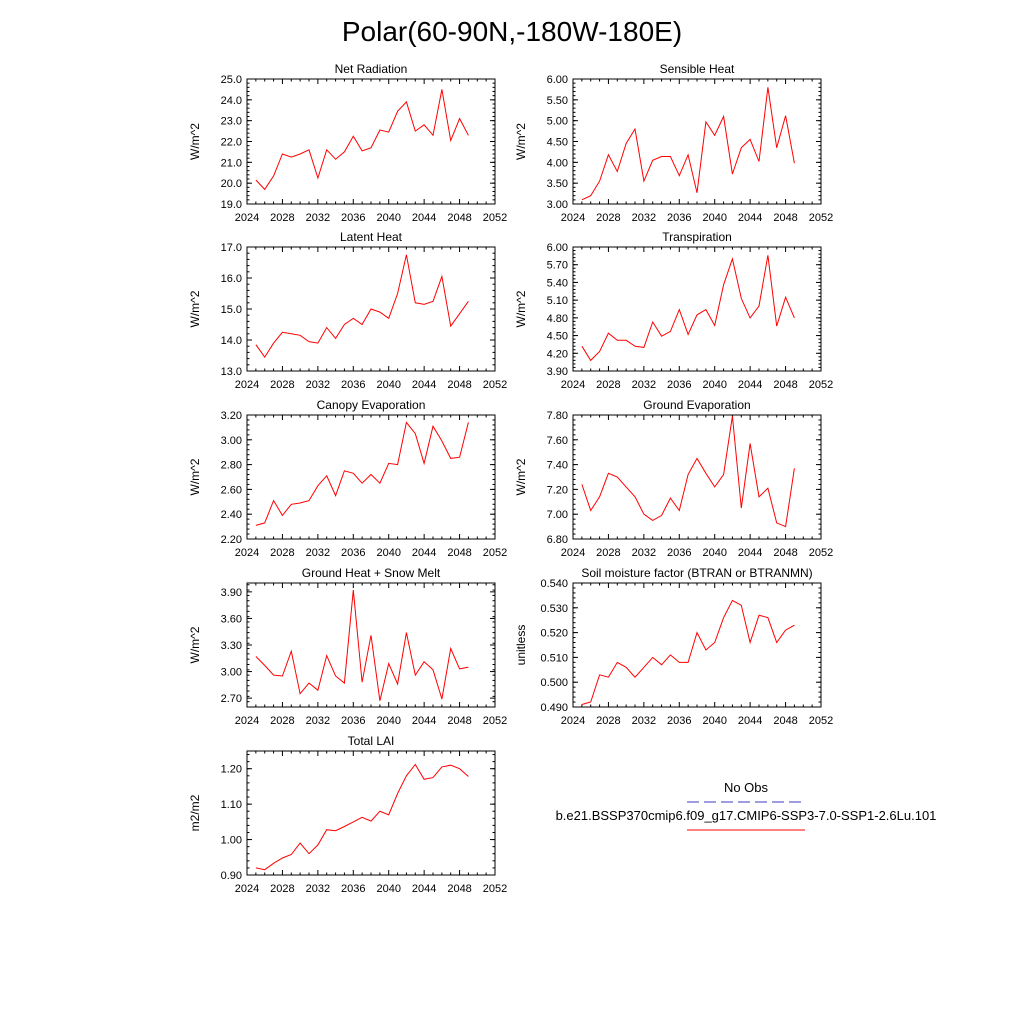  I want to click on y-tick-label: 3.50, so click(557, 184).